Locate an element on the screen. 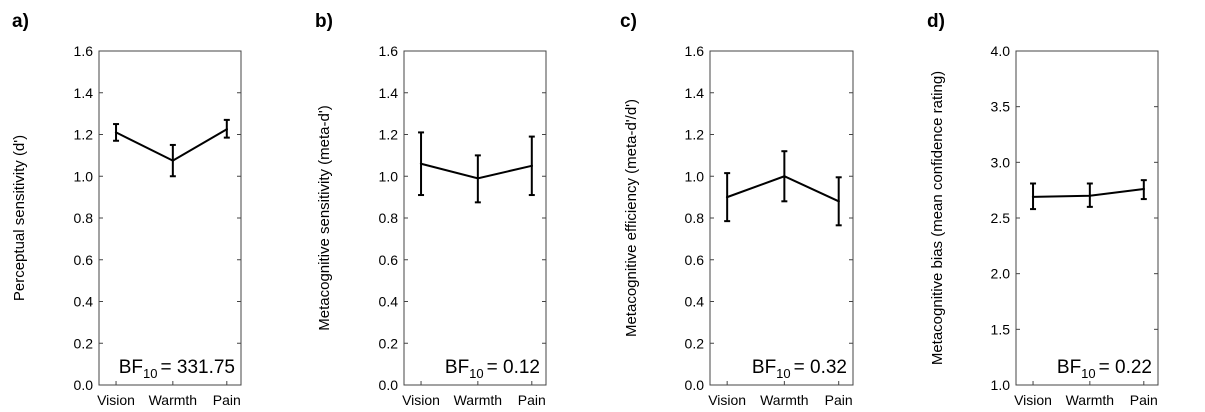  bf-annotation: BF10 = 0.12 is located at coordinates (492, 369).